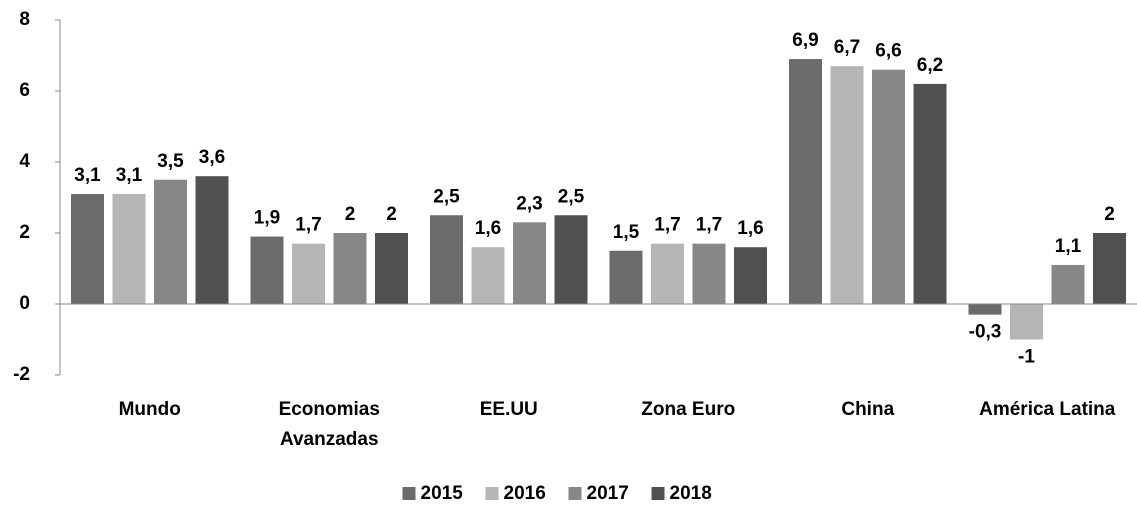 The image size is (1137, 510). What do you see at coordinates (442, 493) in the screenshot?
I see `legend-label: 2015` at bounding box center [442, 493].